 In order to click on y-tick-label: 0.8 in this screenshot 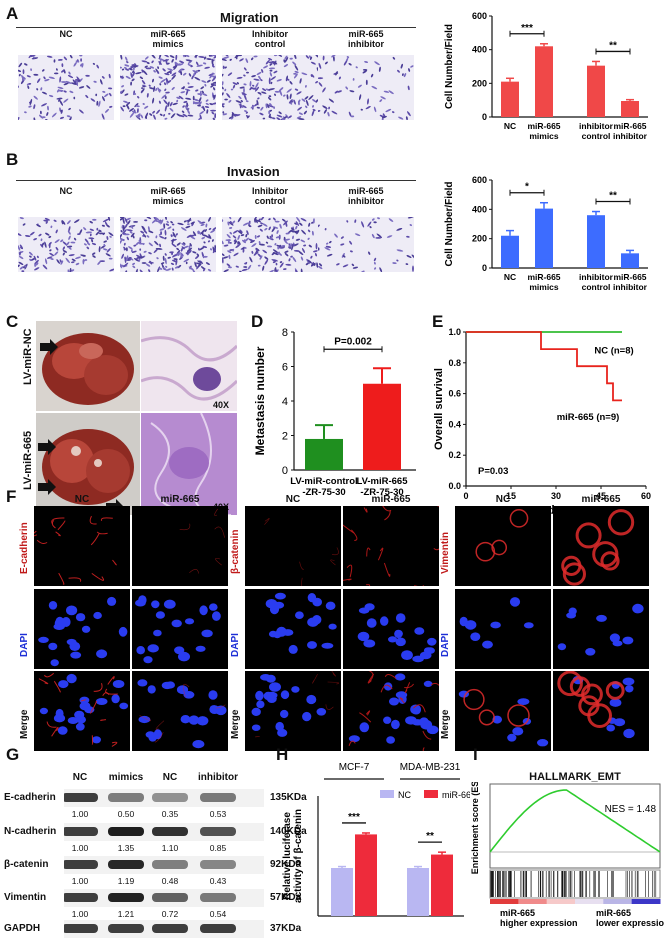, I will do `click(454, 363)`.